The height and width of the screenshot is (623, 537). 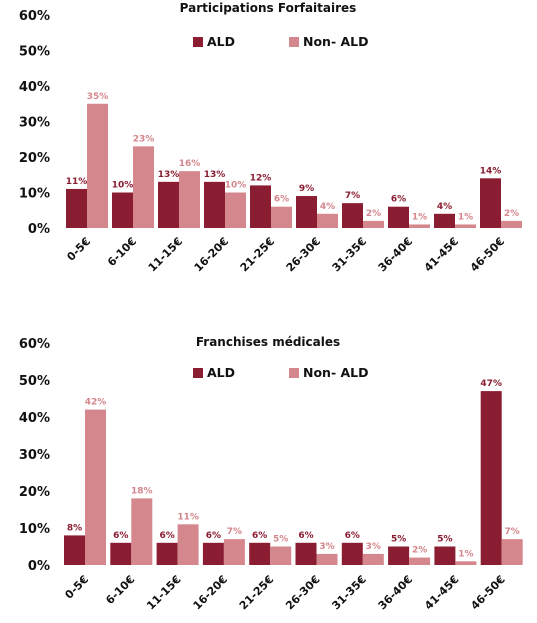 What do you see at coordinates (144, 139) in the screenshot?
I see `chart1-data-label: 23%` at bounding box center [144, 139].